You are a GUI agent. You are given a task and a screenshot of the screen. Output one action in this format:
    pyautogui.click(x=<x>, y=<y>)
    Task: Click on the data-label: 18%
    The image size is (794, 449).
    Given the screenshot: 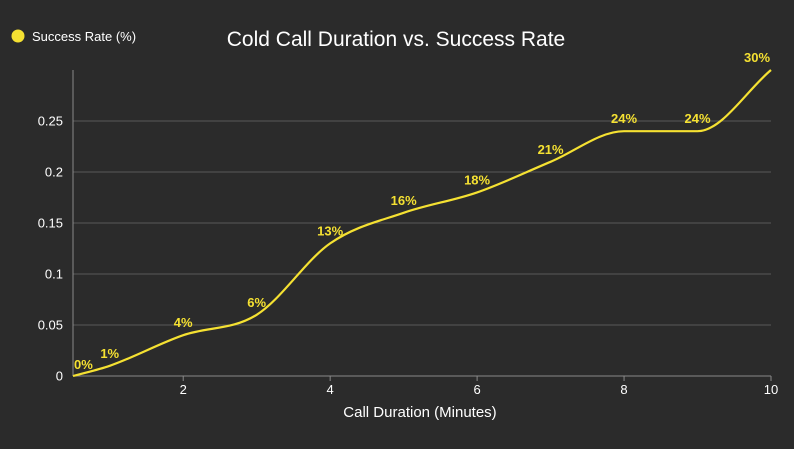 What is the action you would take?
    pyautogui.click(x=477, y=179)
    